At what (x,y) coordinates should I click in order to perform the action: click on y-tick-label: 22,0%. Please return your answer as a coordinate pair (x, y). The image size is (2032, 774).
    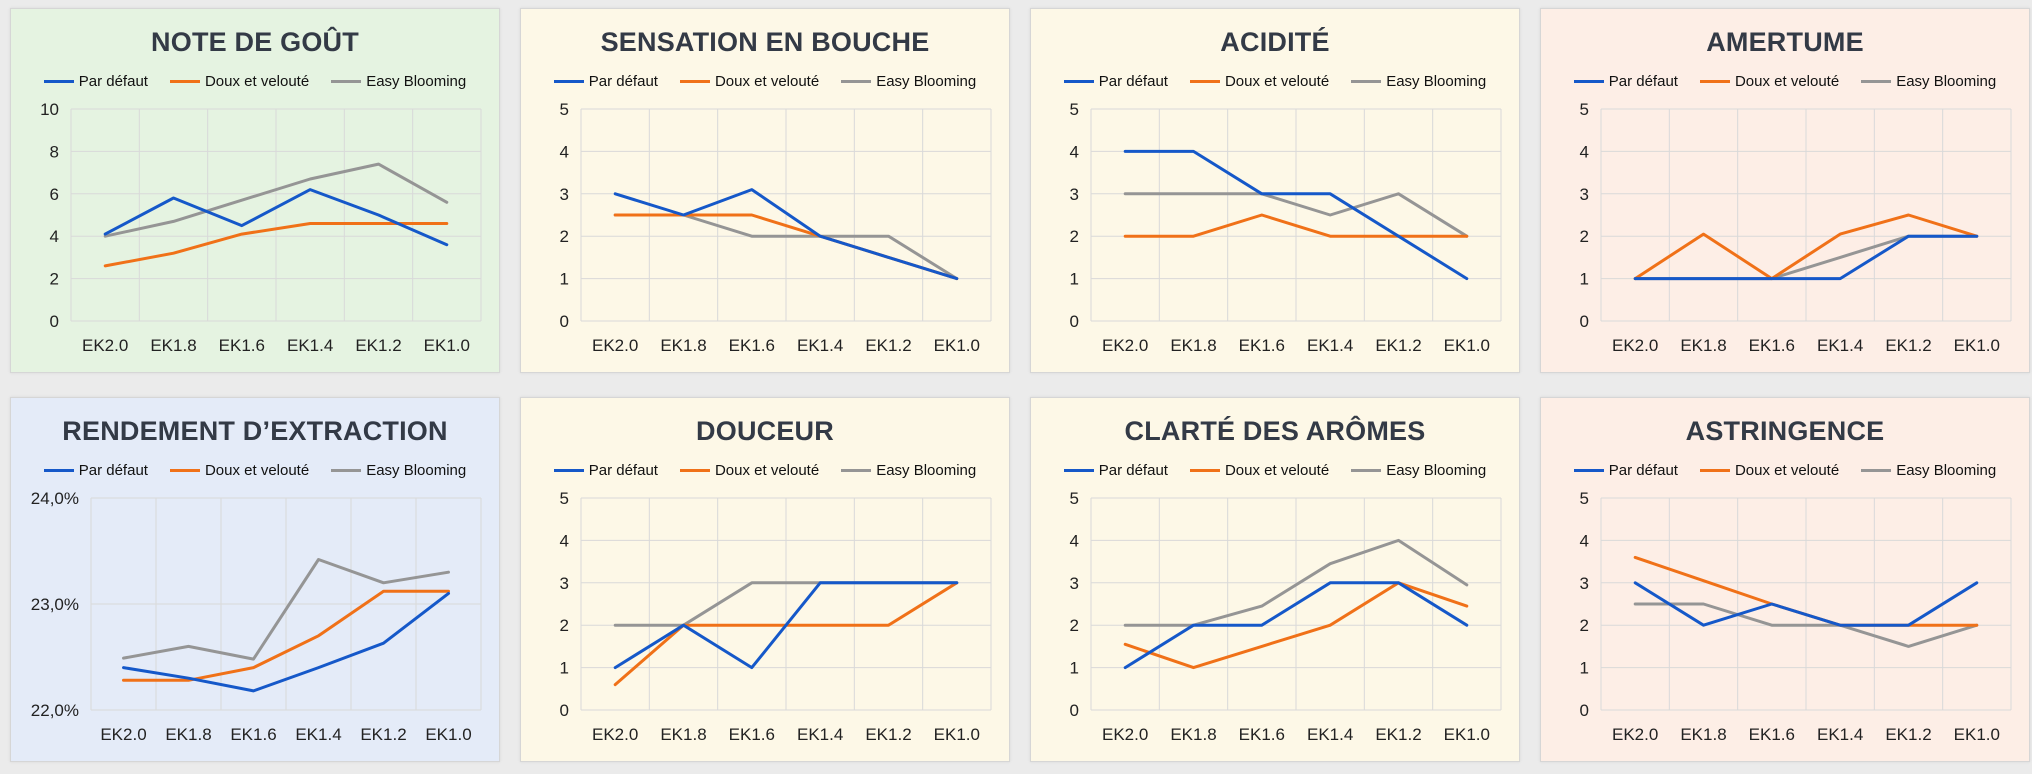
    Looking at the image, I should click on (55, 710).